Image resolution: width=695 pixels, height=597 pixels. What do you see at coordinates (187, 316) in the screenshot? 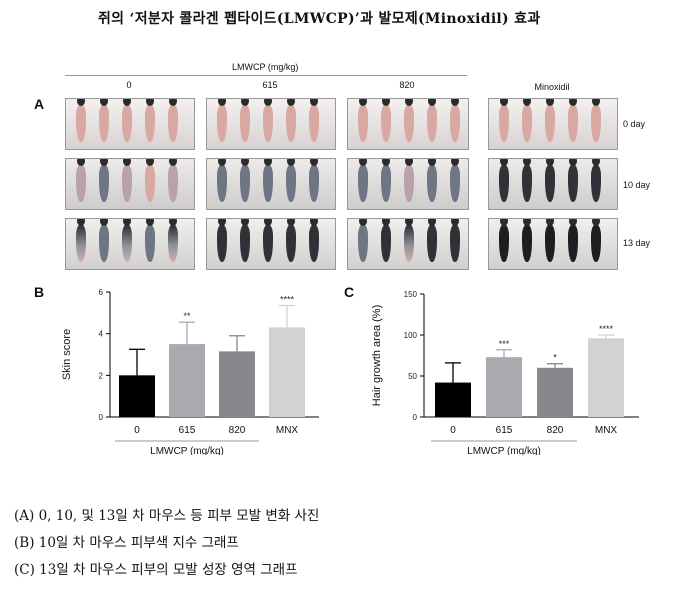
I see `significance-mark: **` at bounding box center [187, 316].